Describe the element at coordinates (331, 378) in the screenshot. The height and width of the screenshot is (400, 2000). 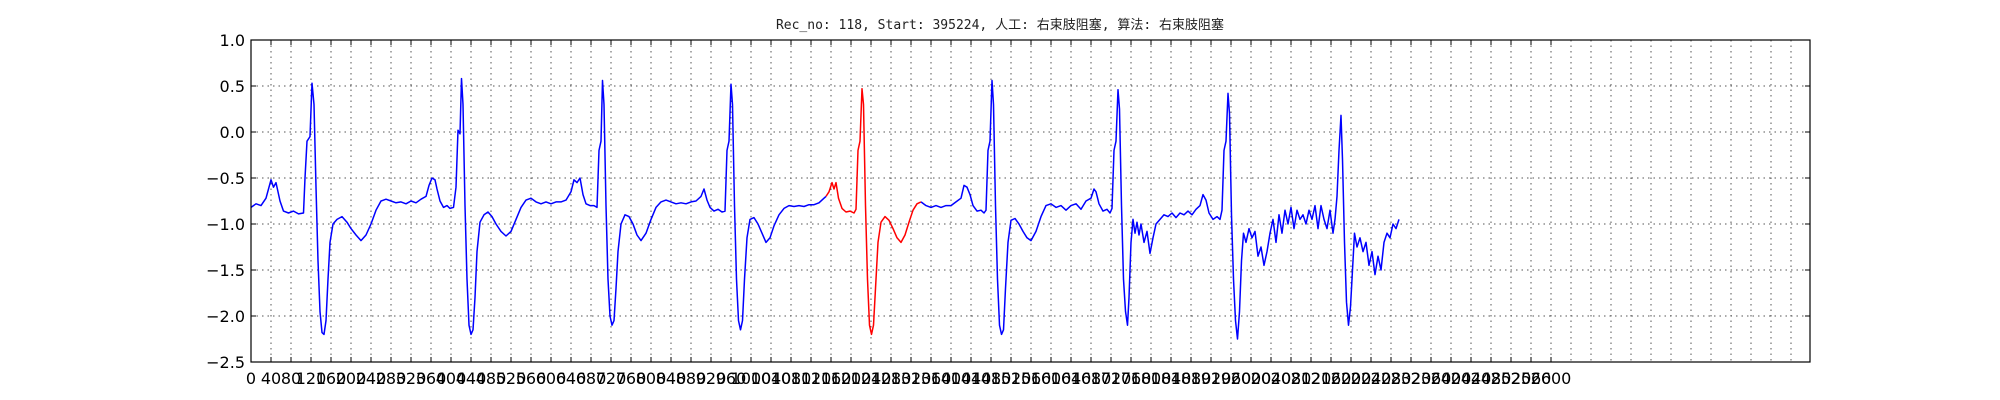
I see `x-tick-label: 160` at that location.